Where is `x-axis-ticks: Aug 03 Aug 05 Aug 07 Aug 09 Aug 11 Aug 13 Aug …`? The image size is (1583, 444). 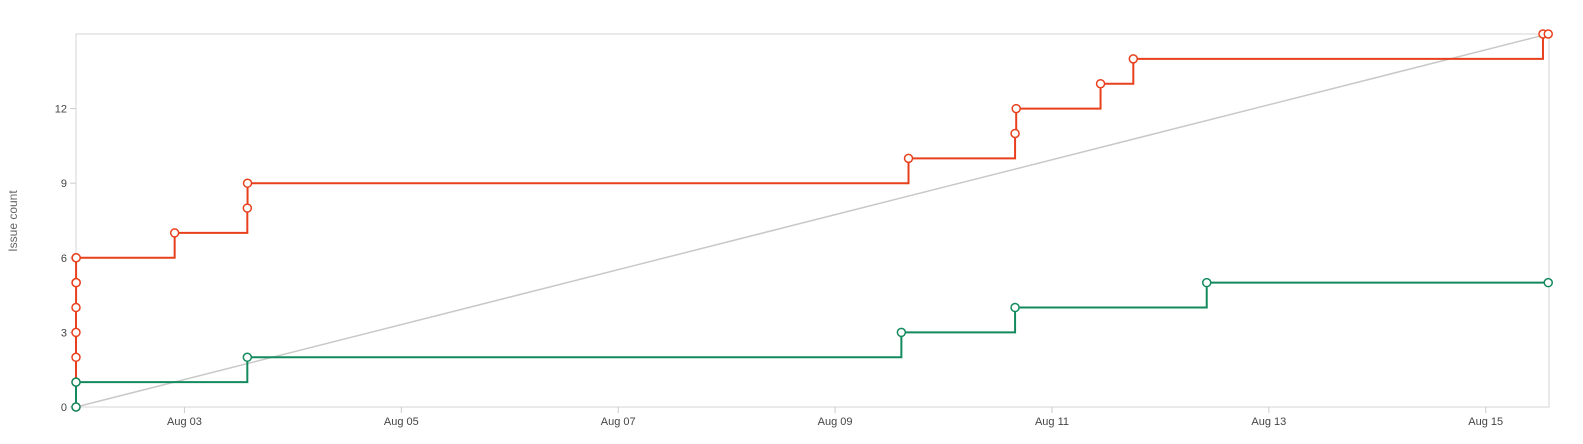
x-axis-ticks: Aug 03 Aug 05 Aug 07 Aug 09 Aug 11 Aug 13 Aug … is located at coordinates (835, 417).